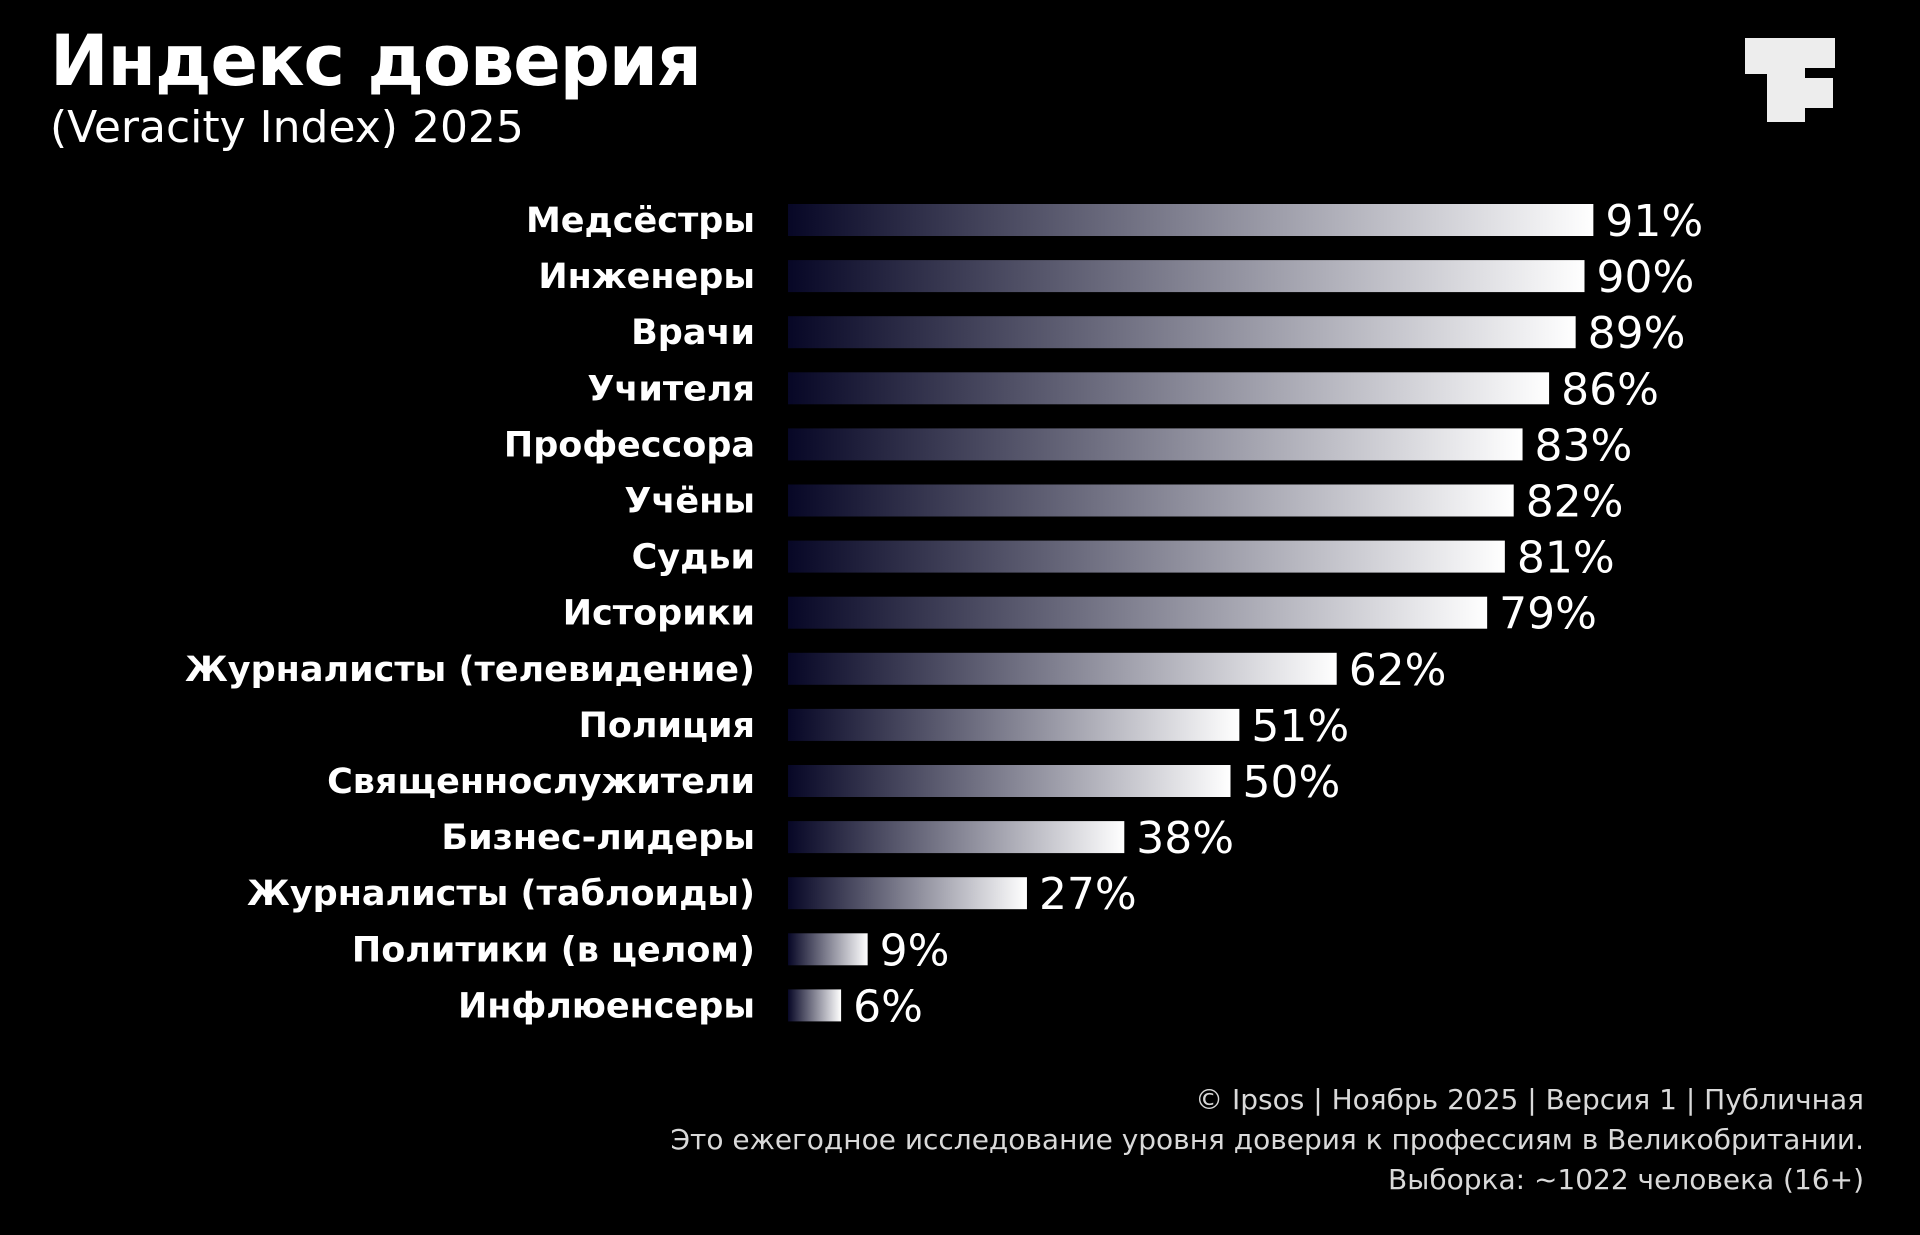 This screenshot has height=1235, width=1920. I want to click on page-title: Индекс доверия, so click(376, 61).